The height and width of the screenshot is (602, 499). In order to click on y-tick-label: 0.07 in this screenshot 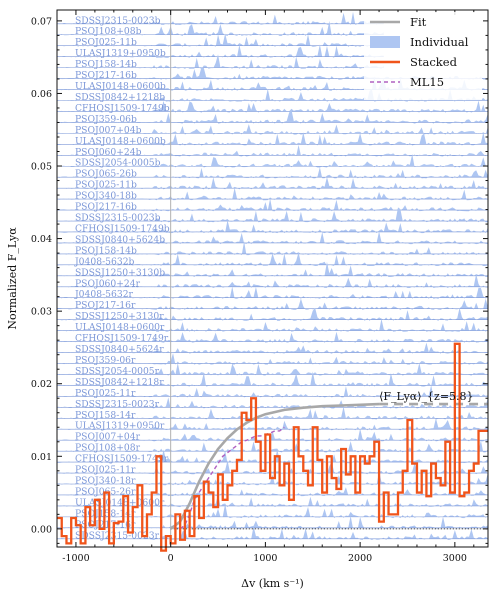, I will do `click(41, 21)`.